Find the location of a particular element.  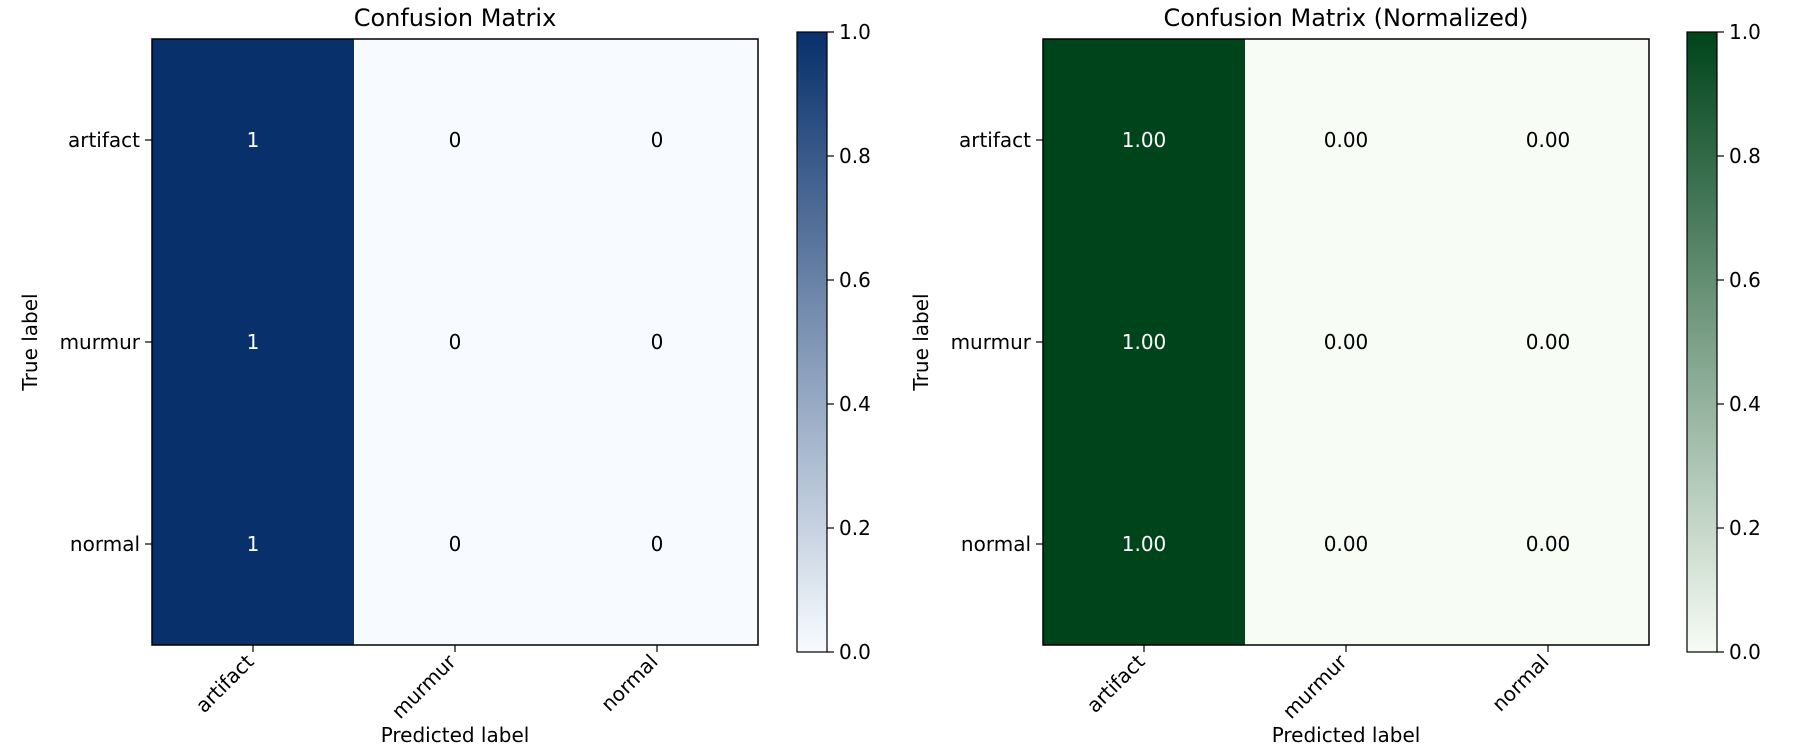

chart-title: Confusion Matrix (Normalized) is located at coordinates (1345, 18).